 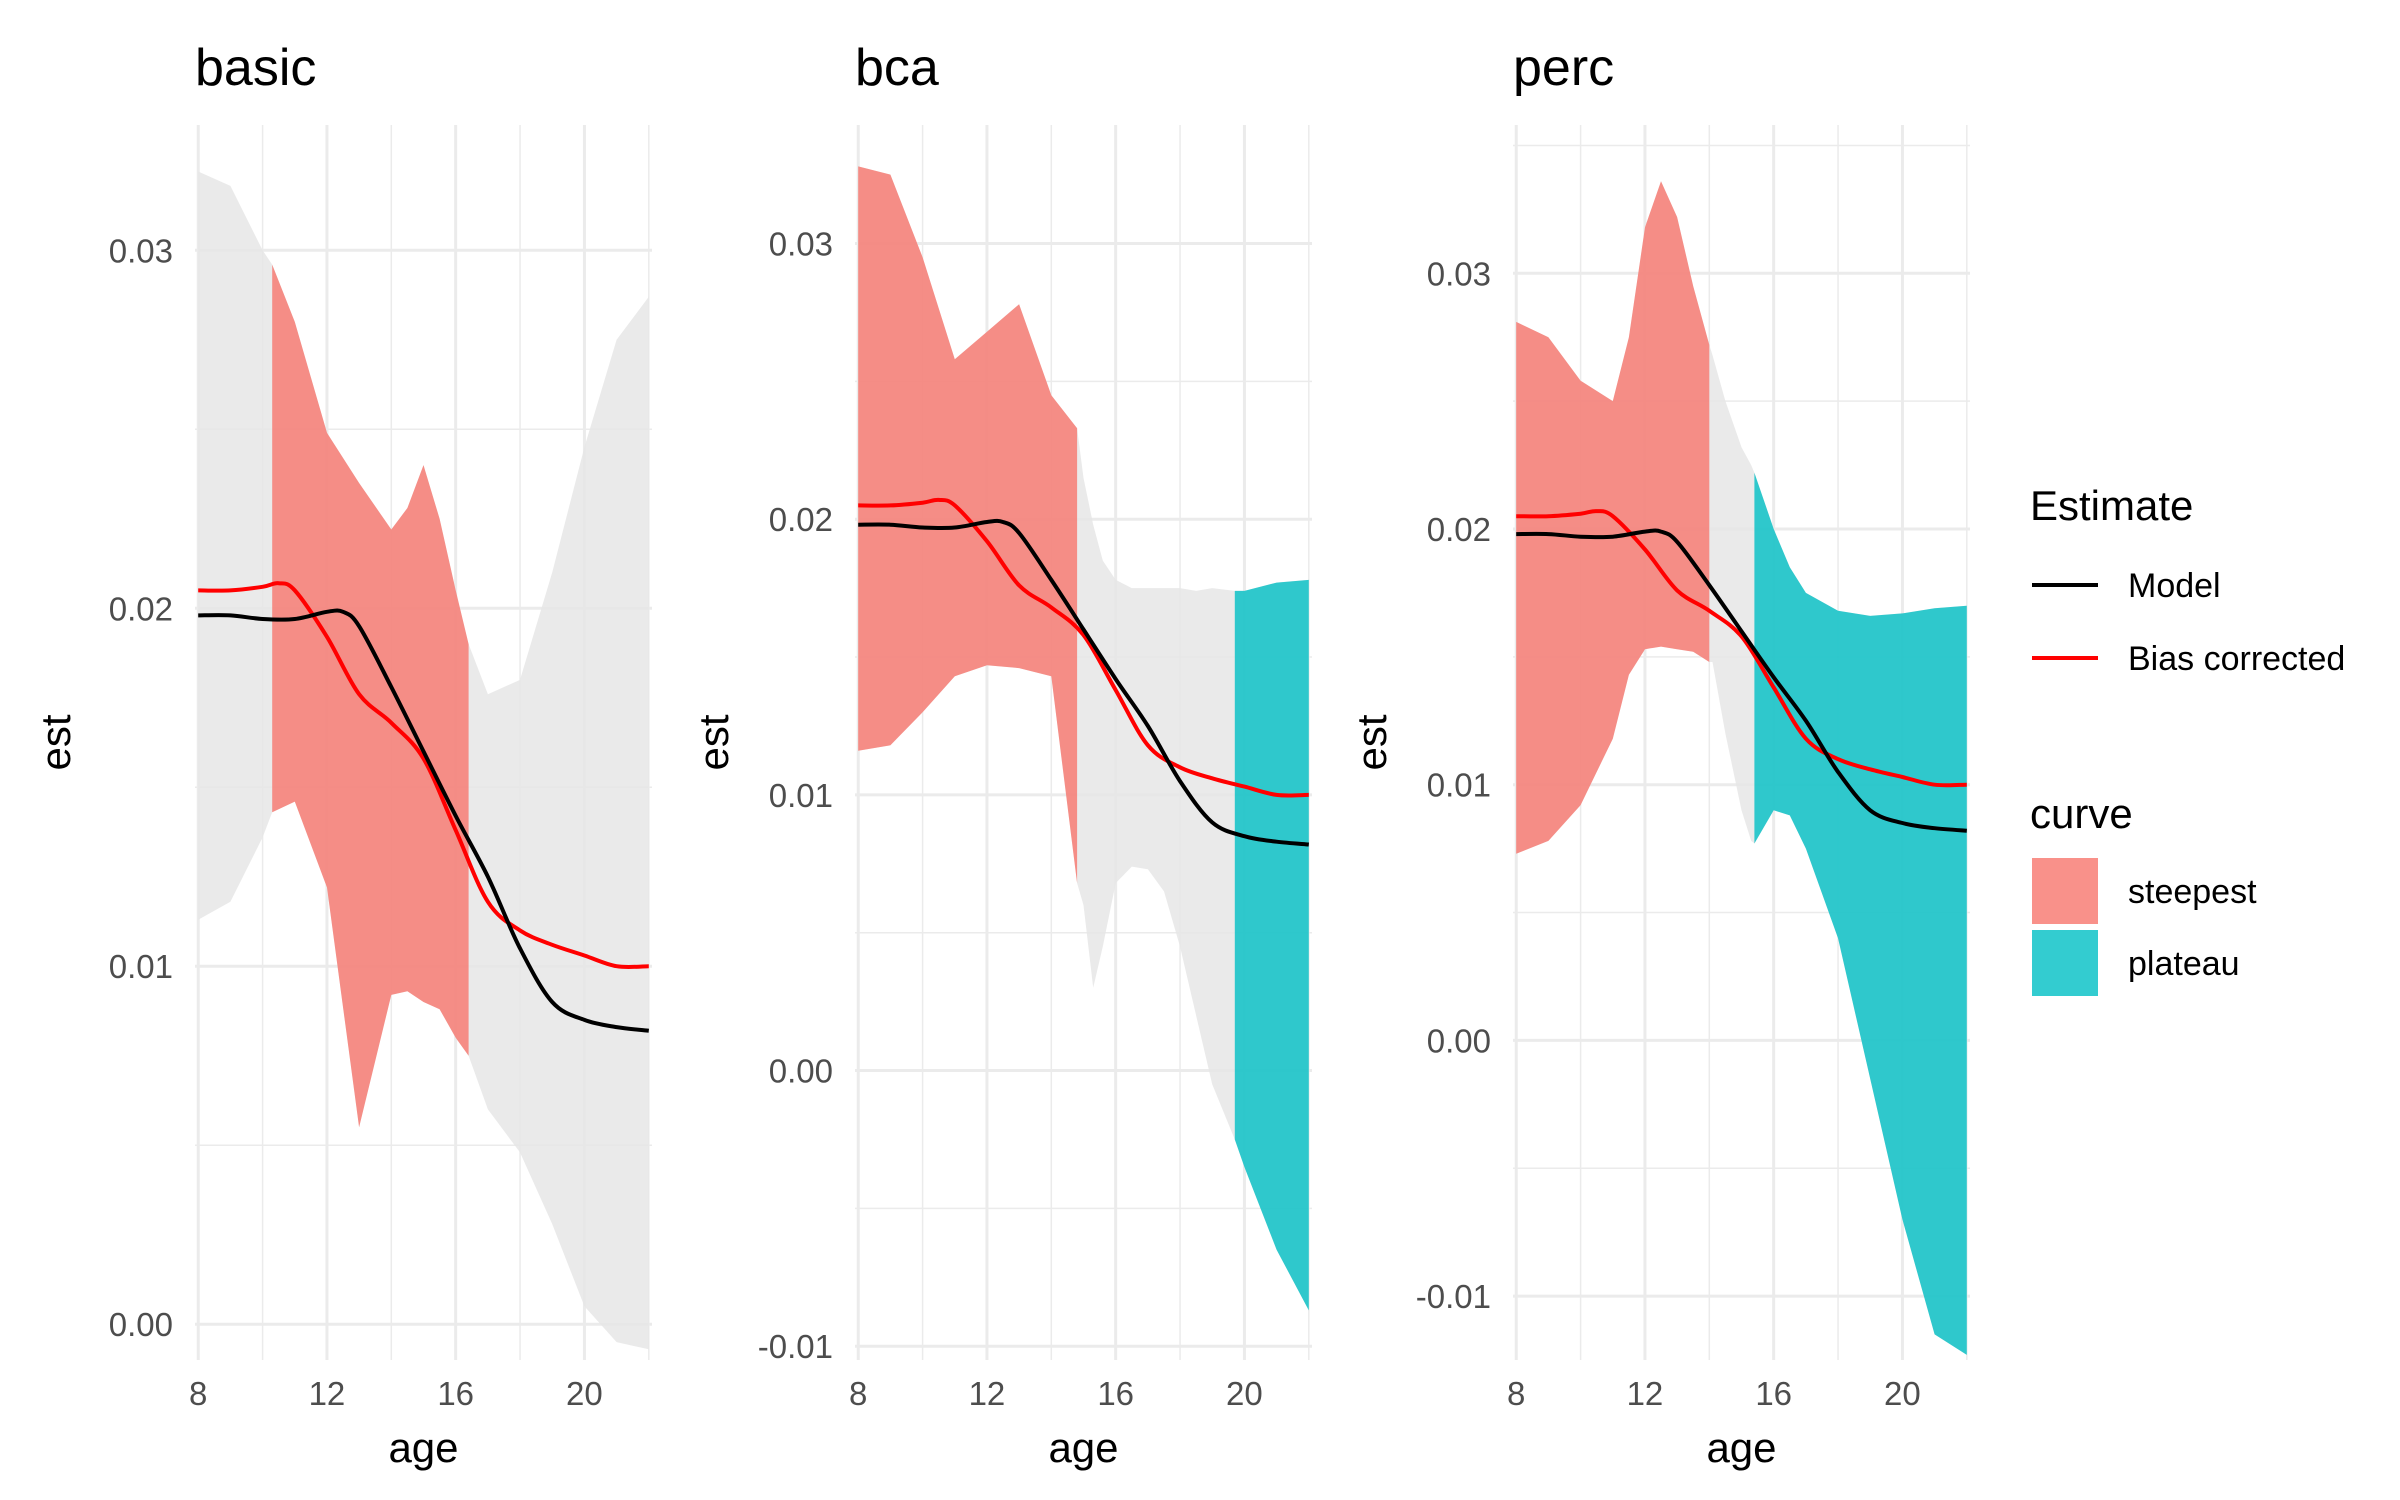 I want to click on legend-key-plateau, so click(x=2065, y=963).